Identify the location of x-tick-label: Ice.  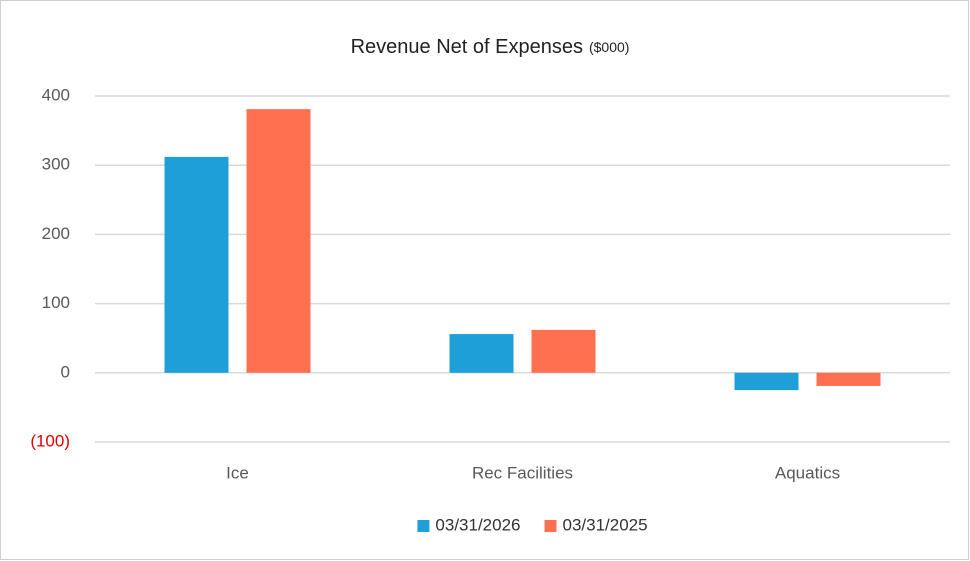
(237, 472).